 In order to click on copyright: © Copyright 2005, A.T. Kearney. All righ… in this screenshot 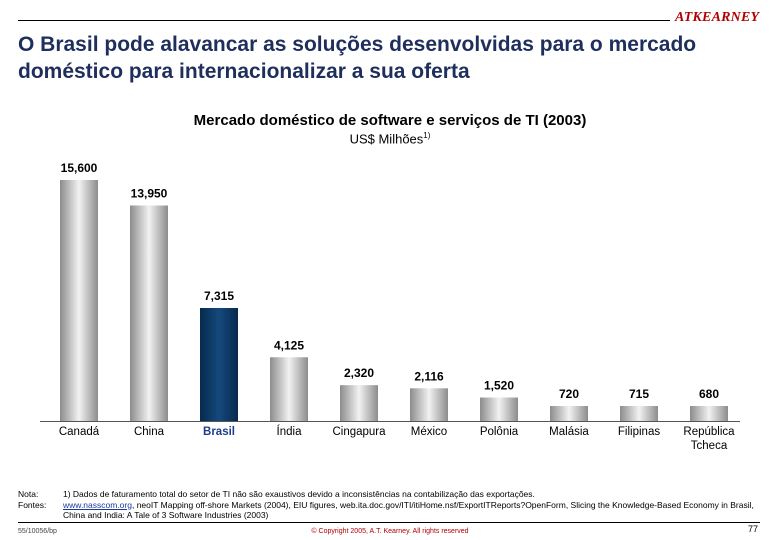, I will do `click(390, 531)`.